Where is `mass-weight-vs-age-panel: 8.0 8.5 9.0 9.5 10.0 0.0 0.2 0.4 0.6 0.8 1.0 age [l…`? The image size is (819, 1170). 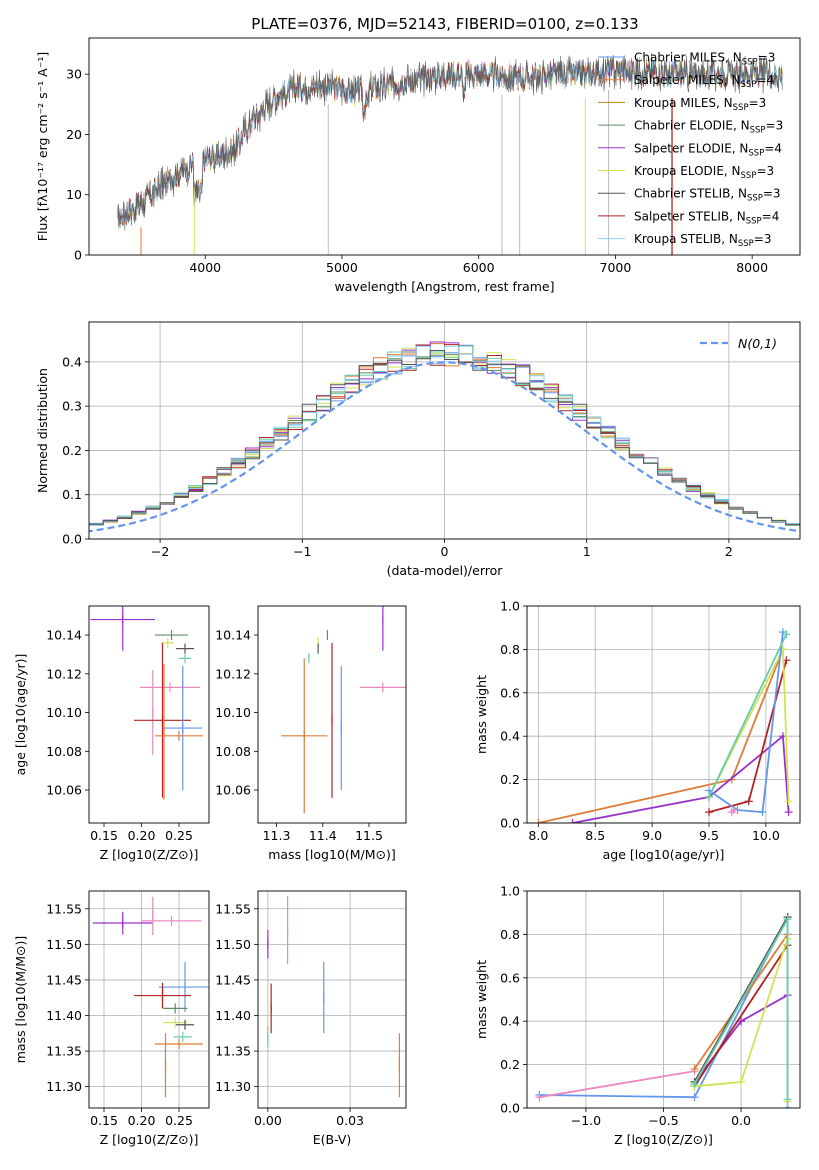
mass-weight-vs-age-panel: 8.0 8.5 9.0 9.5 10.0 0.0 0.2 0.4 0.6 0.8 1.0 age [l… is located at coordinates (637, 730).